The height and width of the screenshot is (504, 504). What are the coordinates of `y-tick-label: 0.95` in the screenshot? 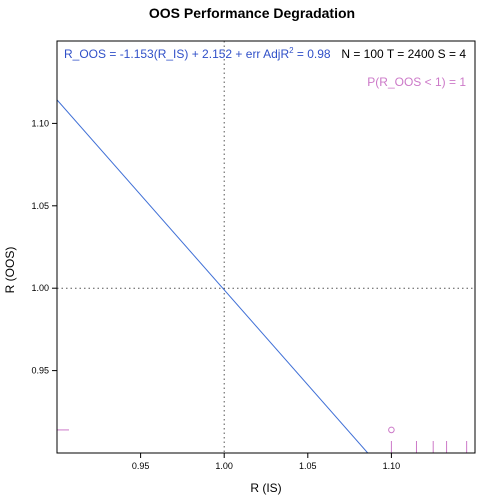 It's located at (40, 371).